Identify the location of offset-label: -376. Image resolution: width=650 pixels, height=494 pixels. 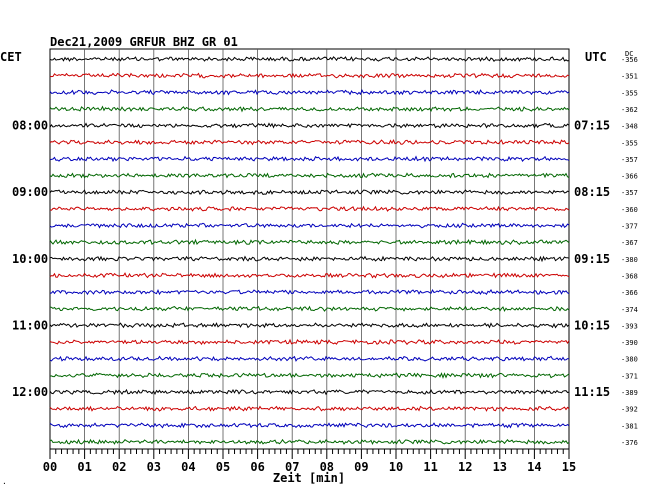
(629, 443).